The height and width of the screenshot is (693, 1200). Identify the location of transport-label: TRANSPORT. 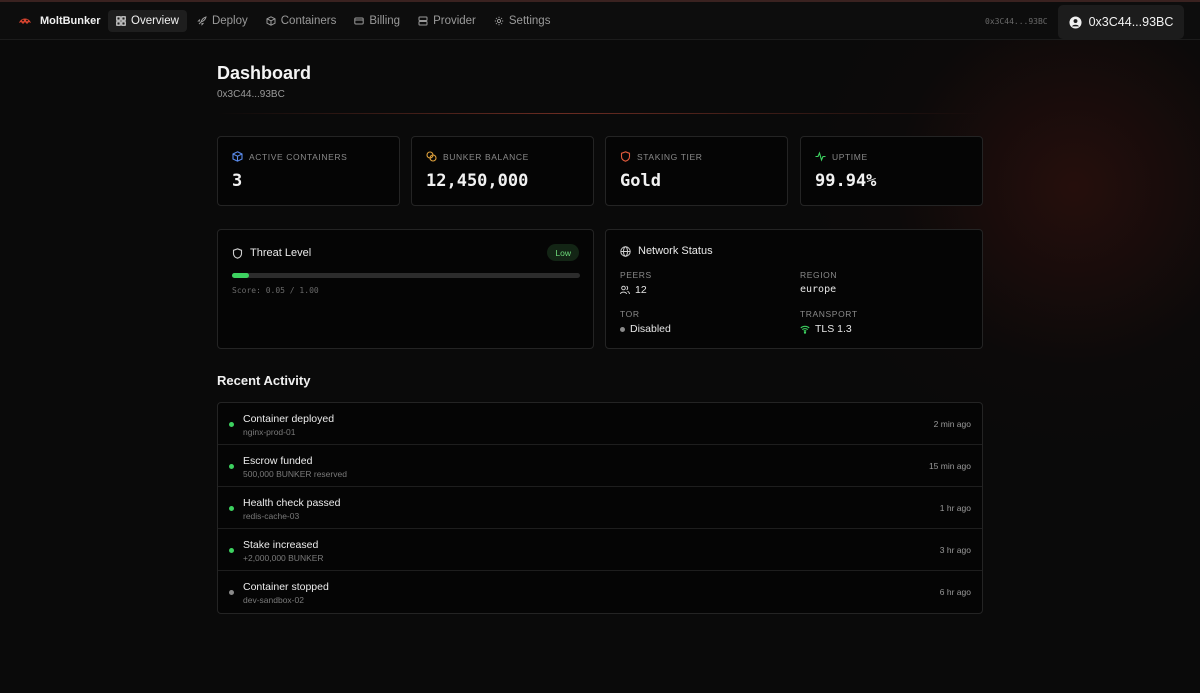
(829, 314).